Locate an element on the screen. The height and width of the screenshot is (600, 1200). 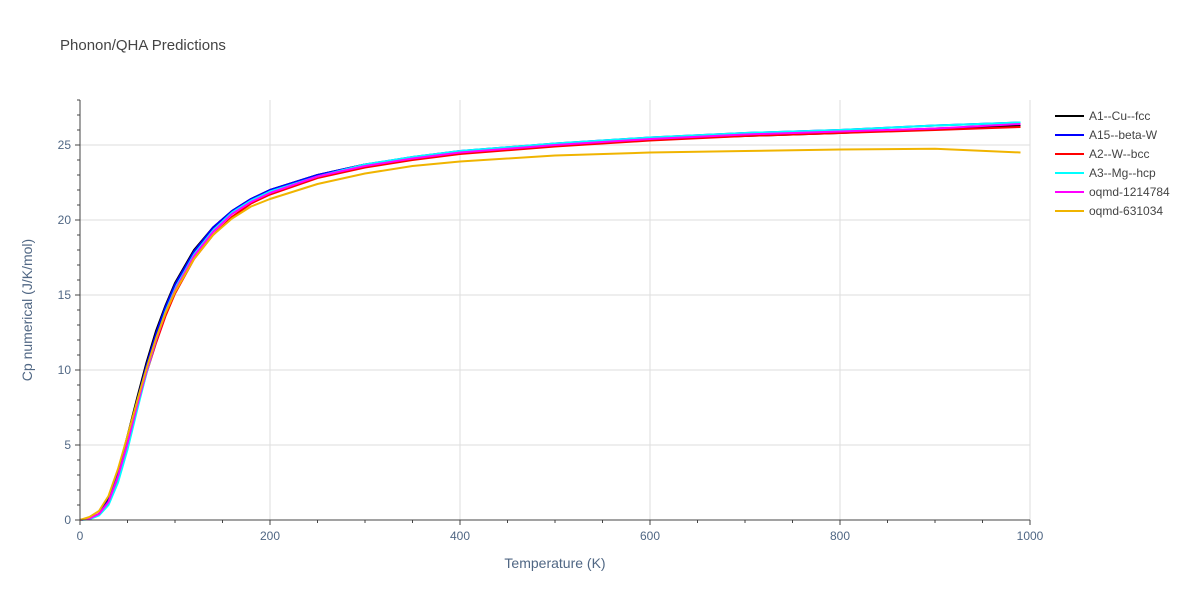
legend-item: A15--beta-W is located at coordinates (1106, 135).